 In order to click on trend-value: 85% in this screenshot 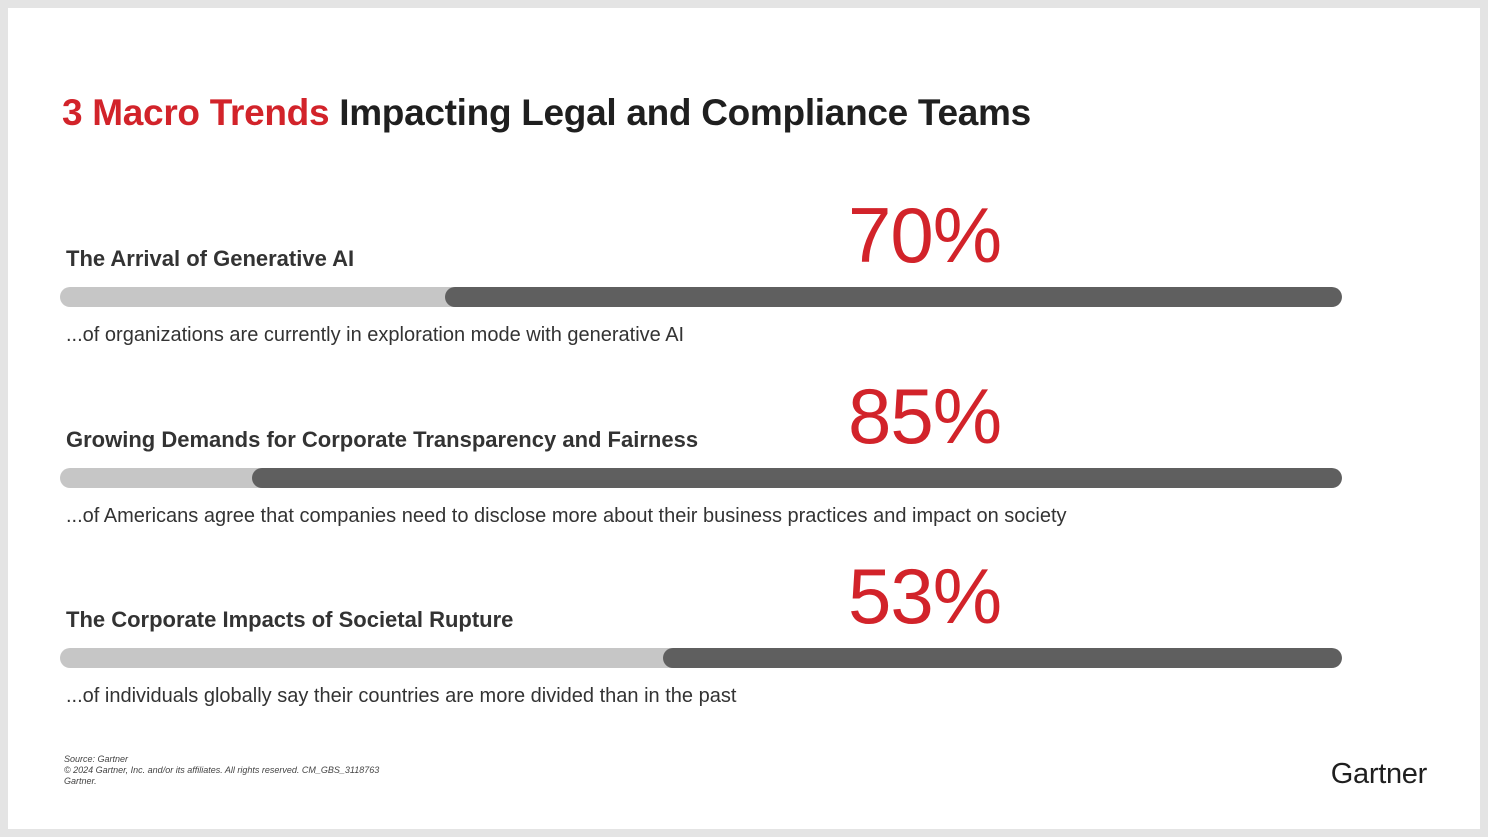, I will do `click(925, 416)`.